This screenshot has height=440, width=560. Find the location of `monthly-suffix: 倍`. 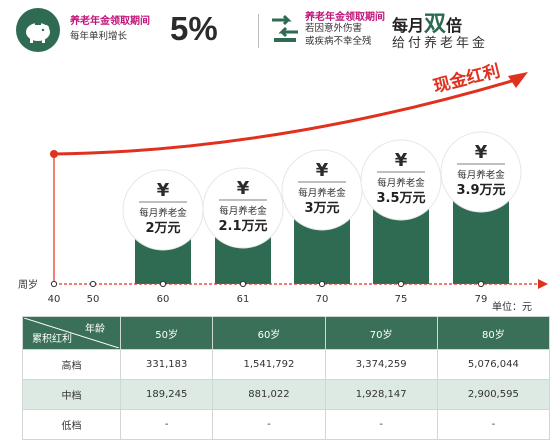

monthly-suffix: 倍 is located at coordinates (454, 25).